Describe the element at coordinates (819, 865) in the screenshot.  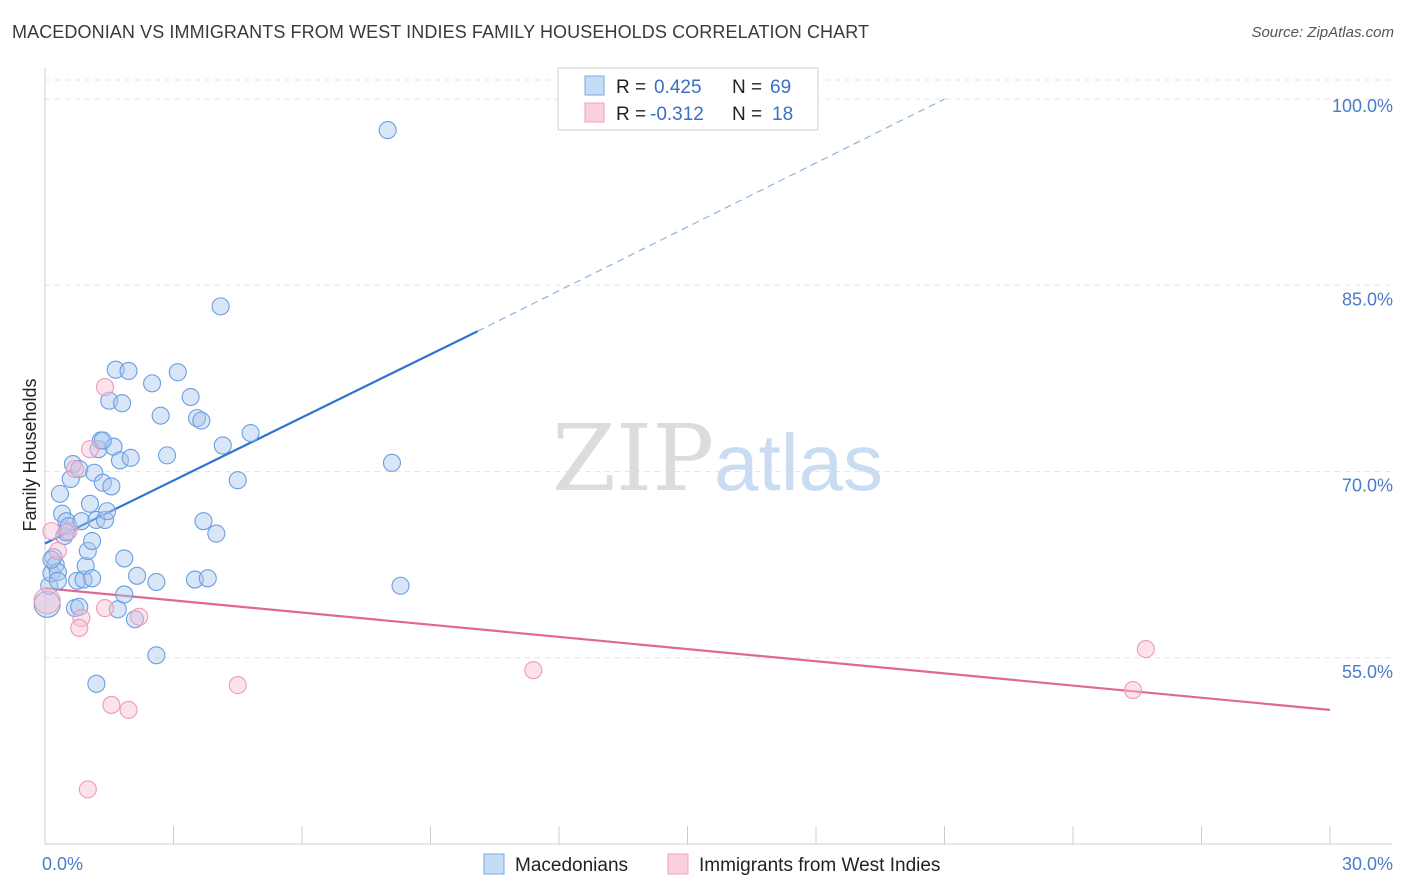
I see `bottom-legend-west-indies: Immigrants from West Indies` at that location.